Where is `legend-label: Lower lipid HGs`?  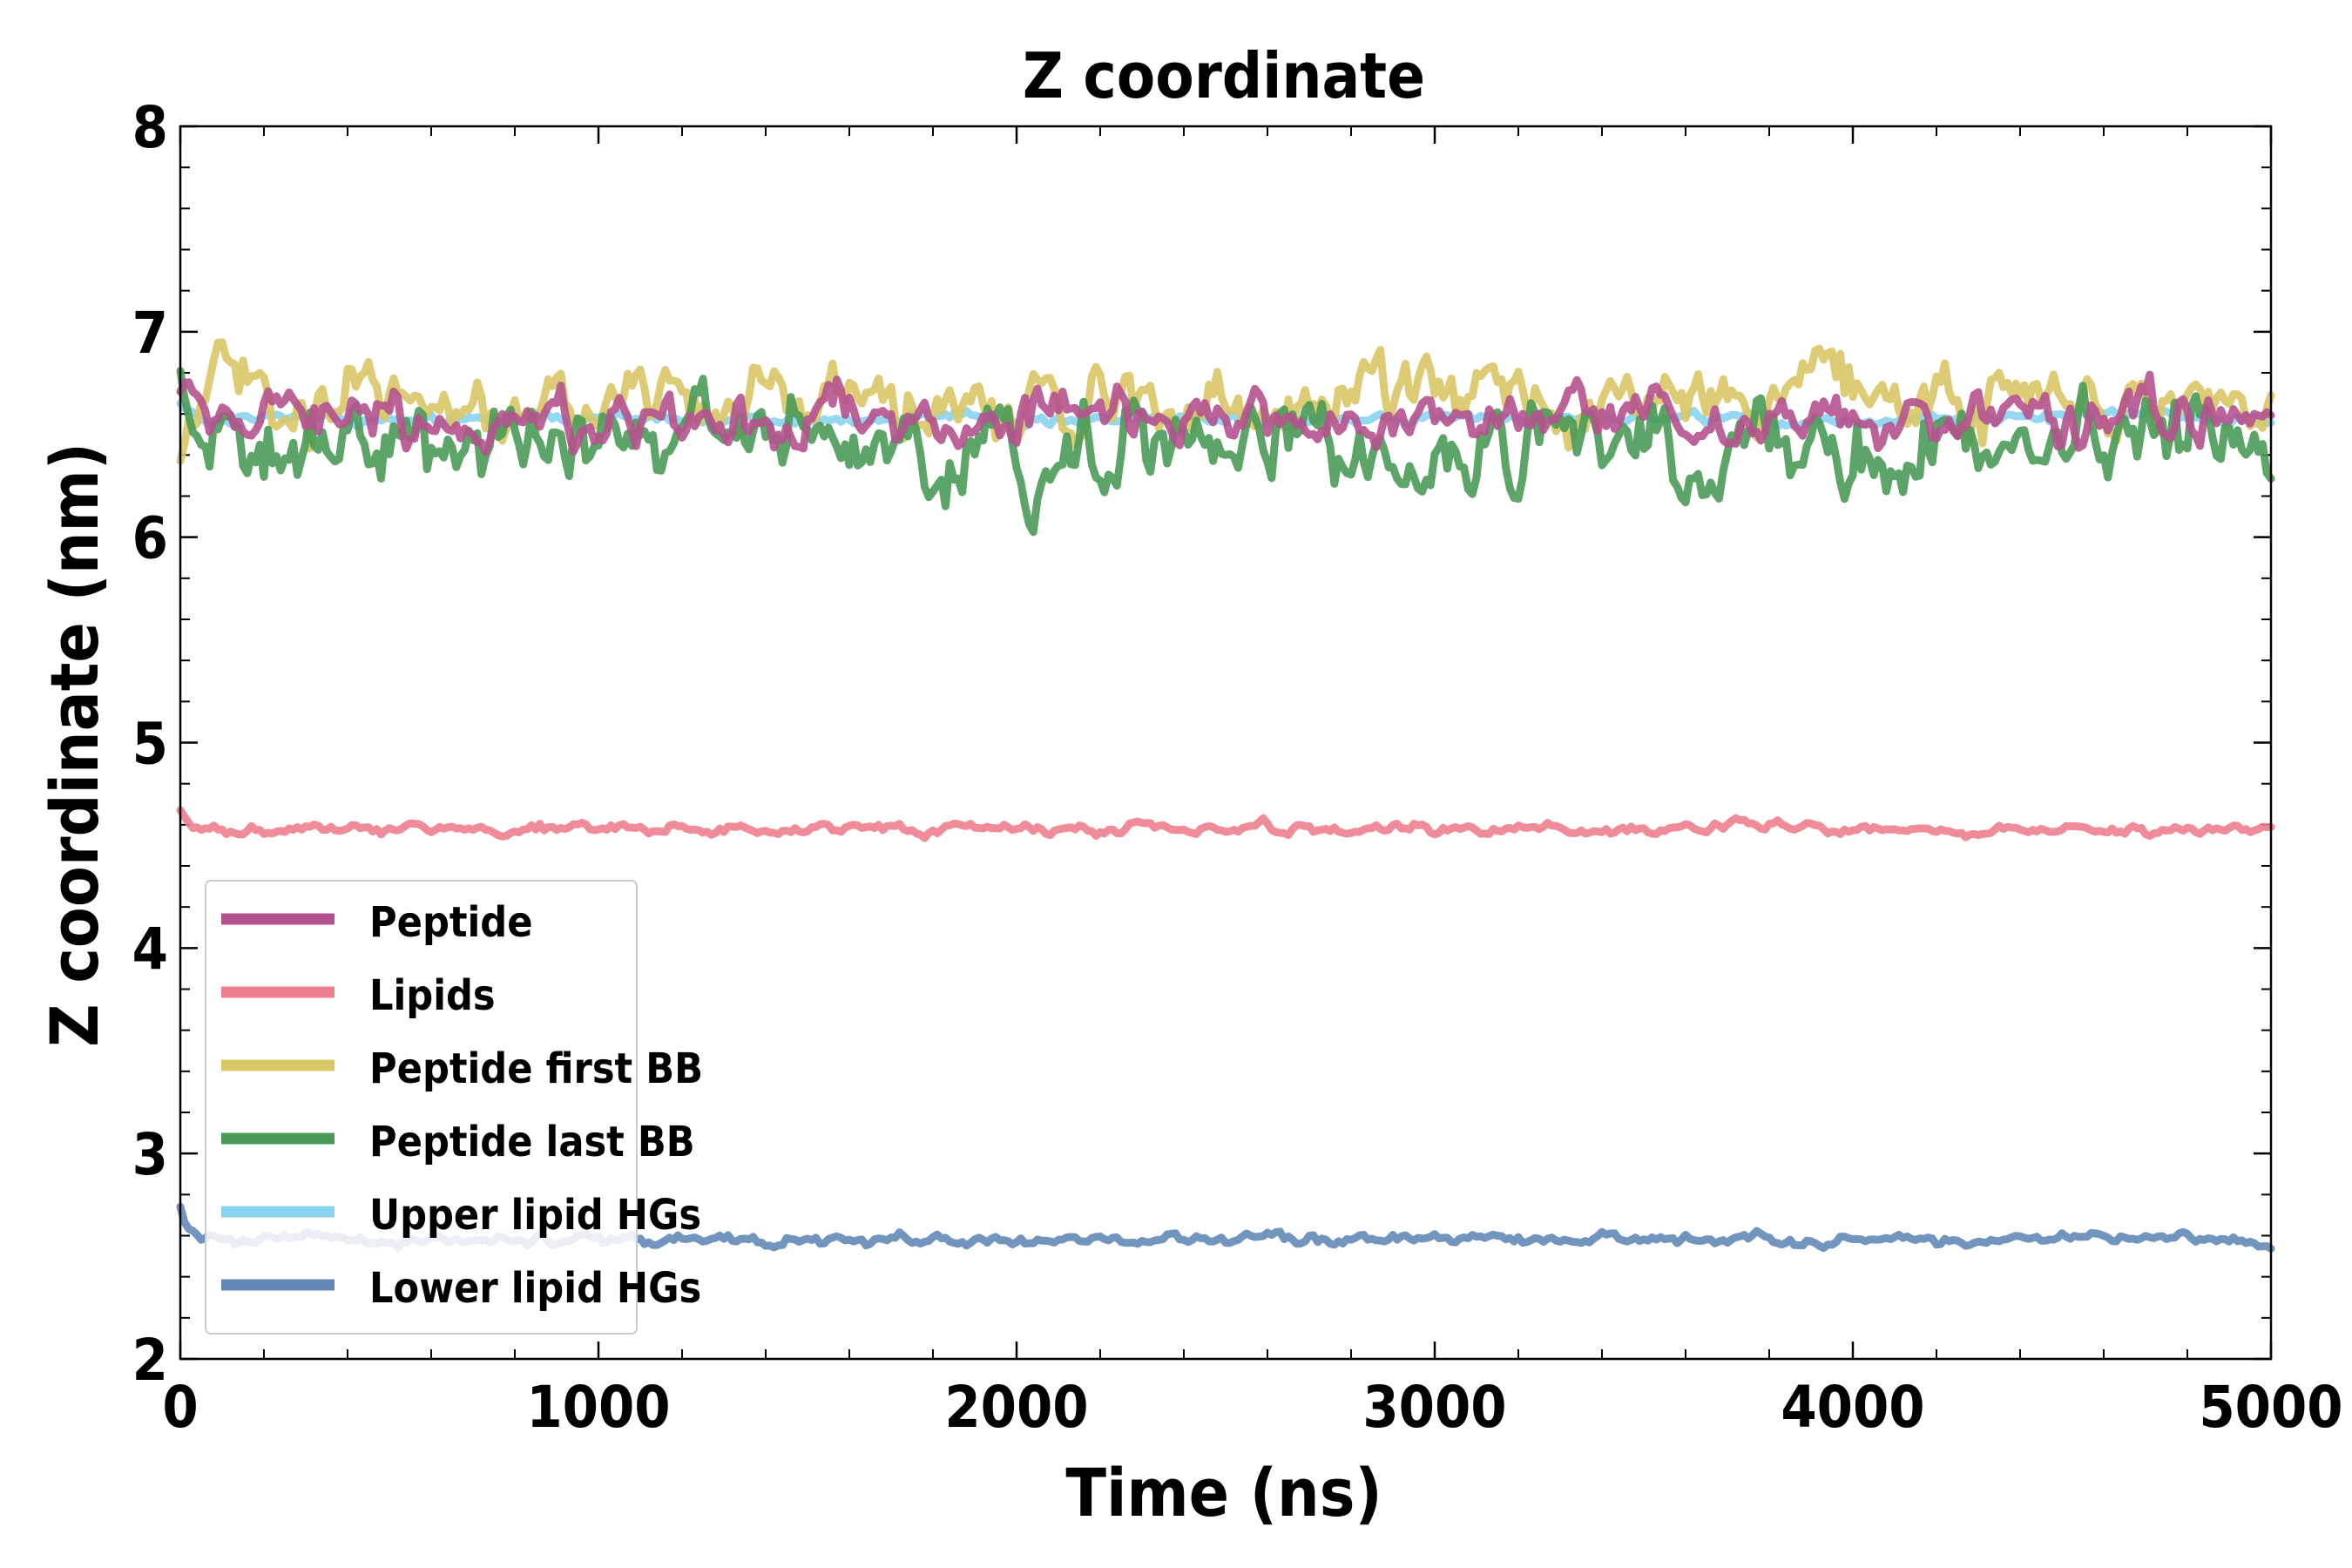 legend-label: Lower lipid HGs is located at coordinates (535, 1289).